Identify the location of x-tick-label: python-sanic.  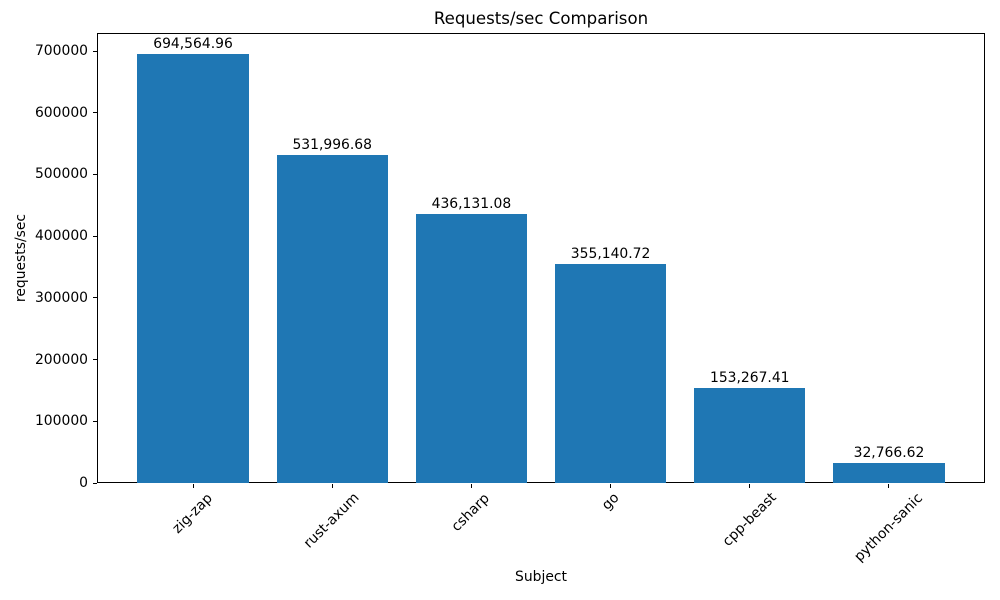
(888, 527).